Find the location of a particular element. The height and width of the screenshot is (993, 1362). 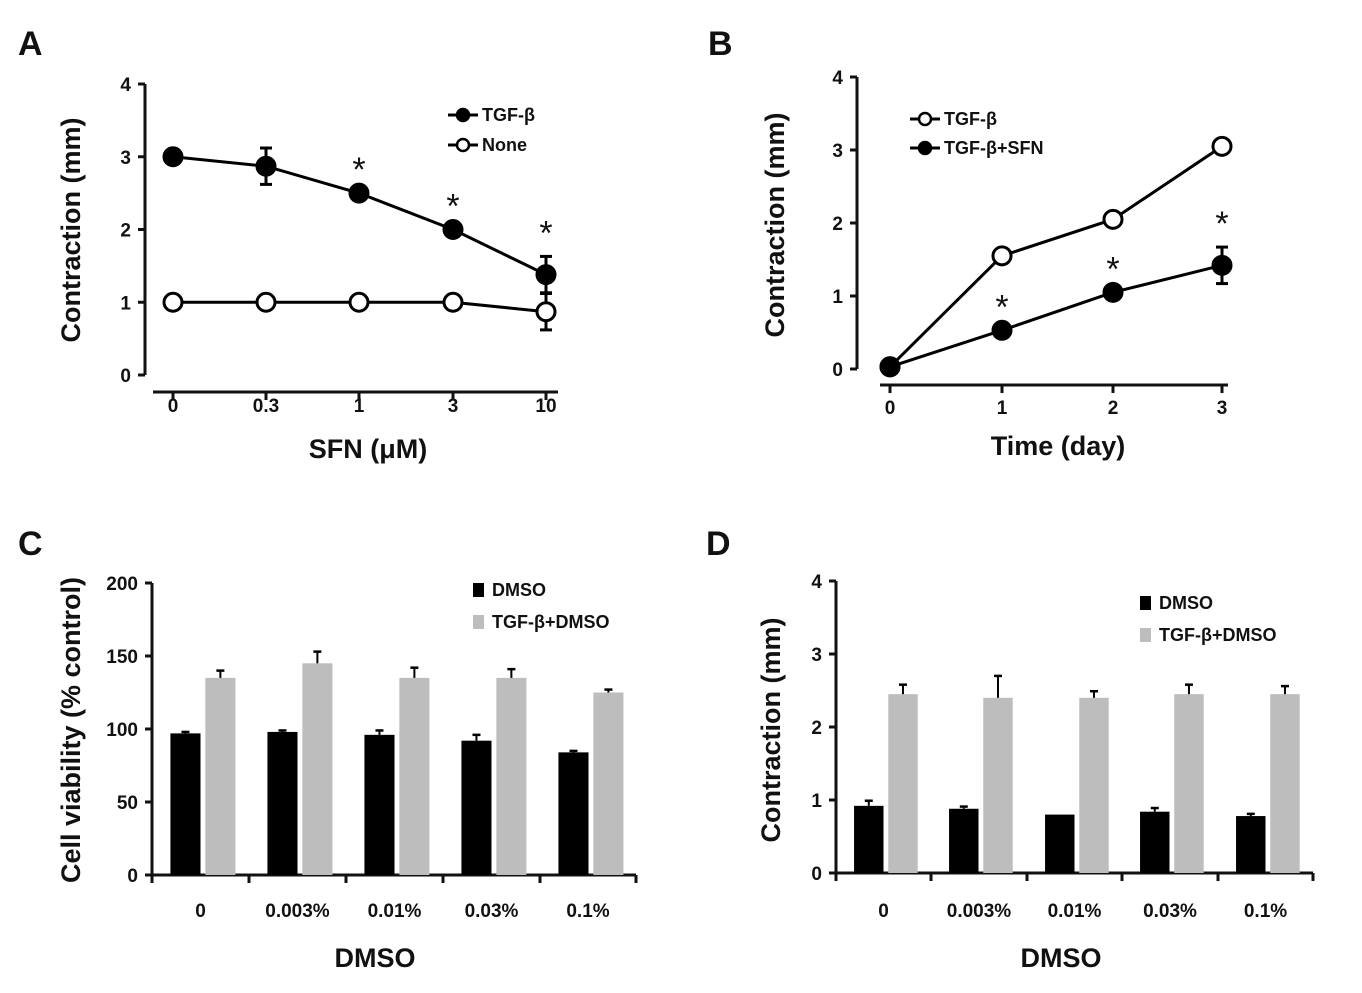

x-axis-label-c: DMSO is located at coordinates (375, 958).